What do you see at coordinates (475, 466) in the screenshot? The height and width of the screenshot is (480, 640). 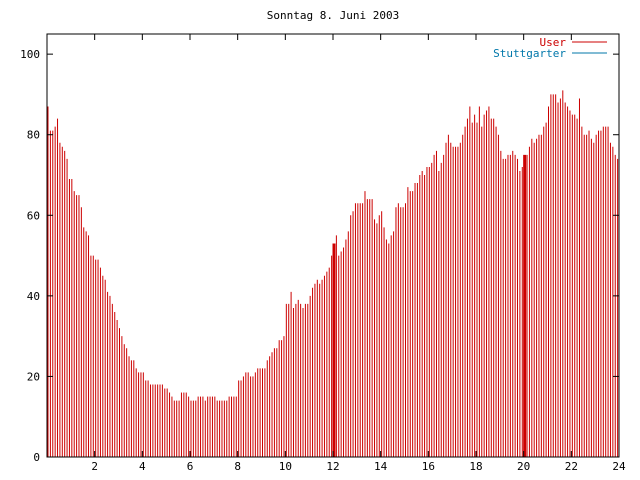 I see `x-tick-label: 18` at bounding box center [475, 466].